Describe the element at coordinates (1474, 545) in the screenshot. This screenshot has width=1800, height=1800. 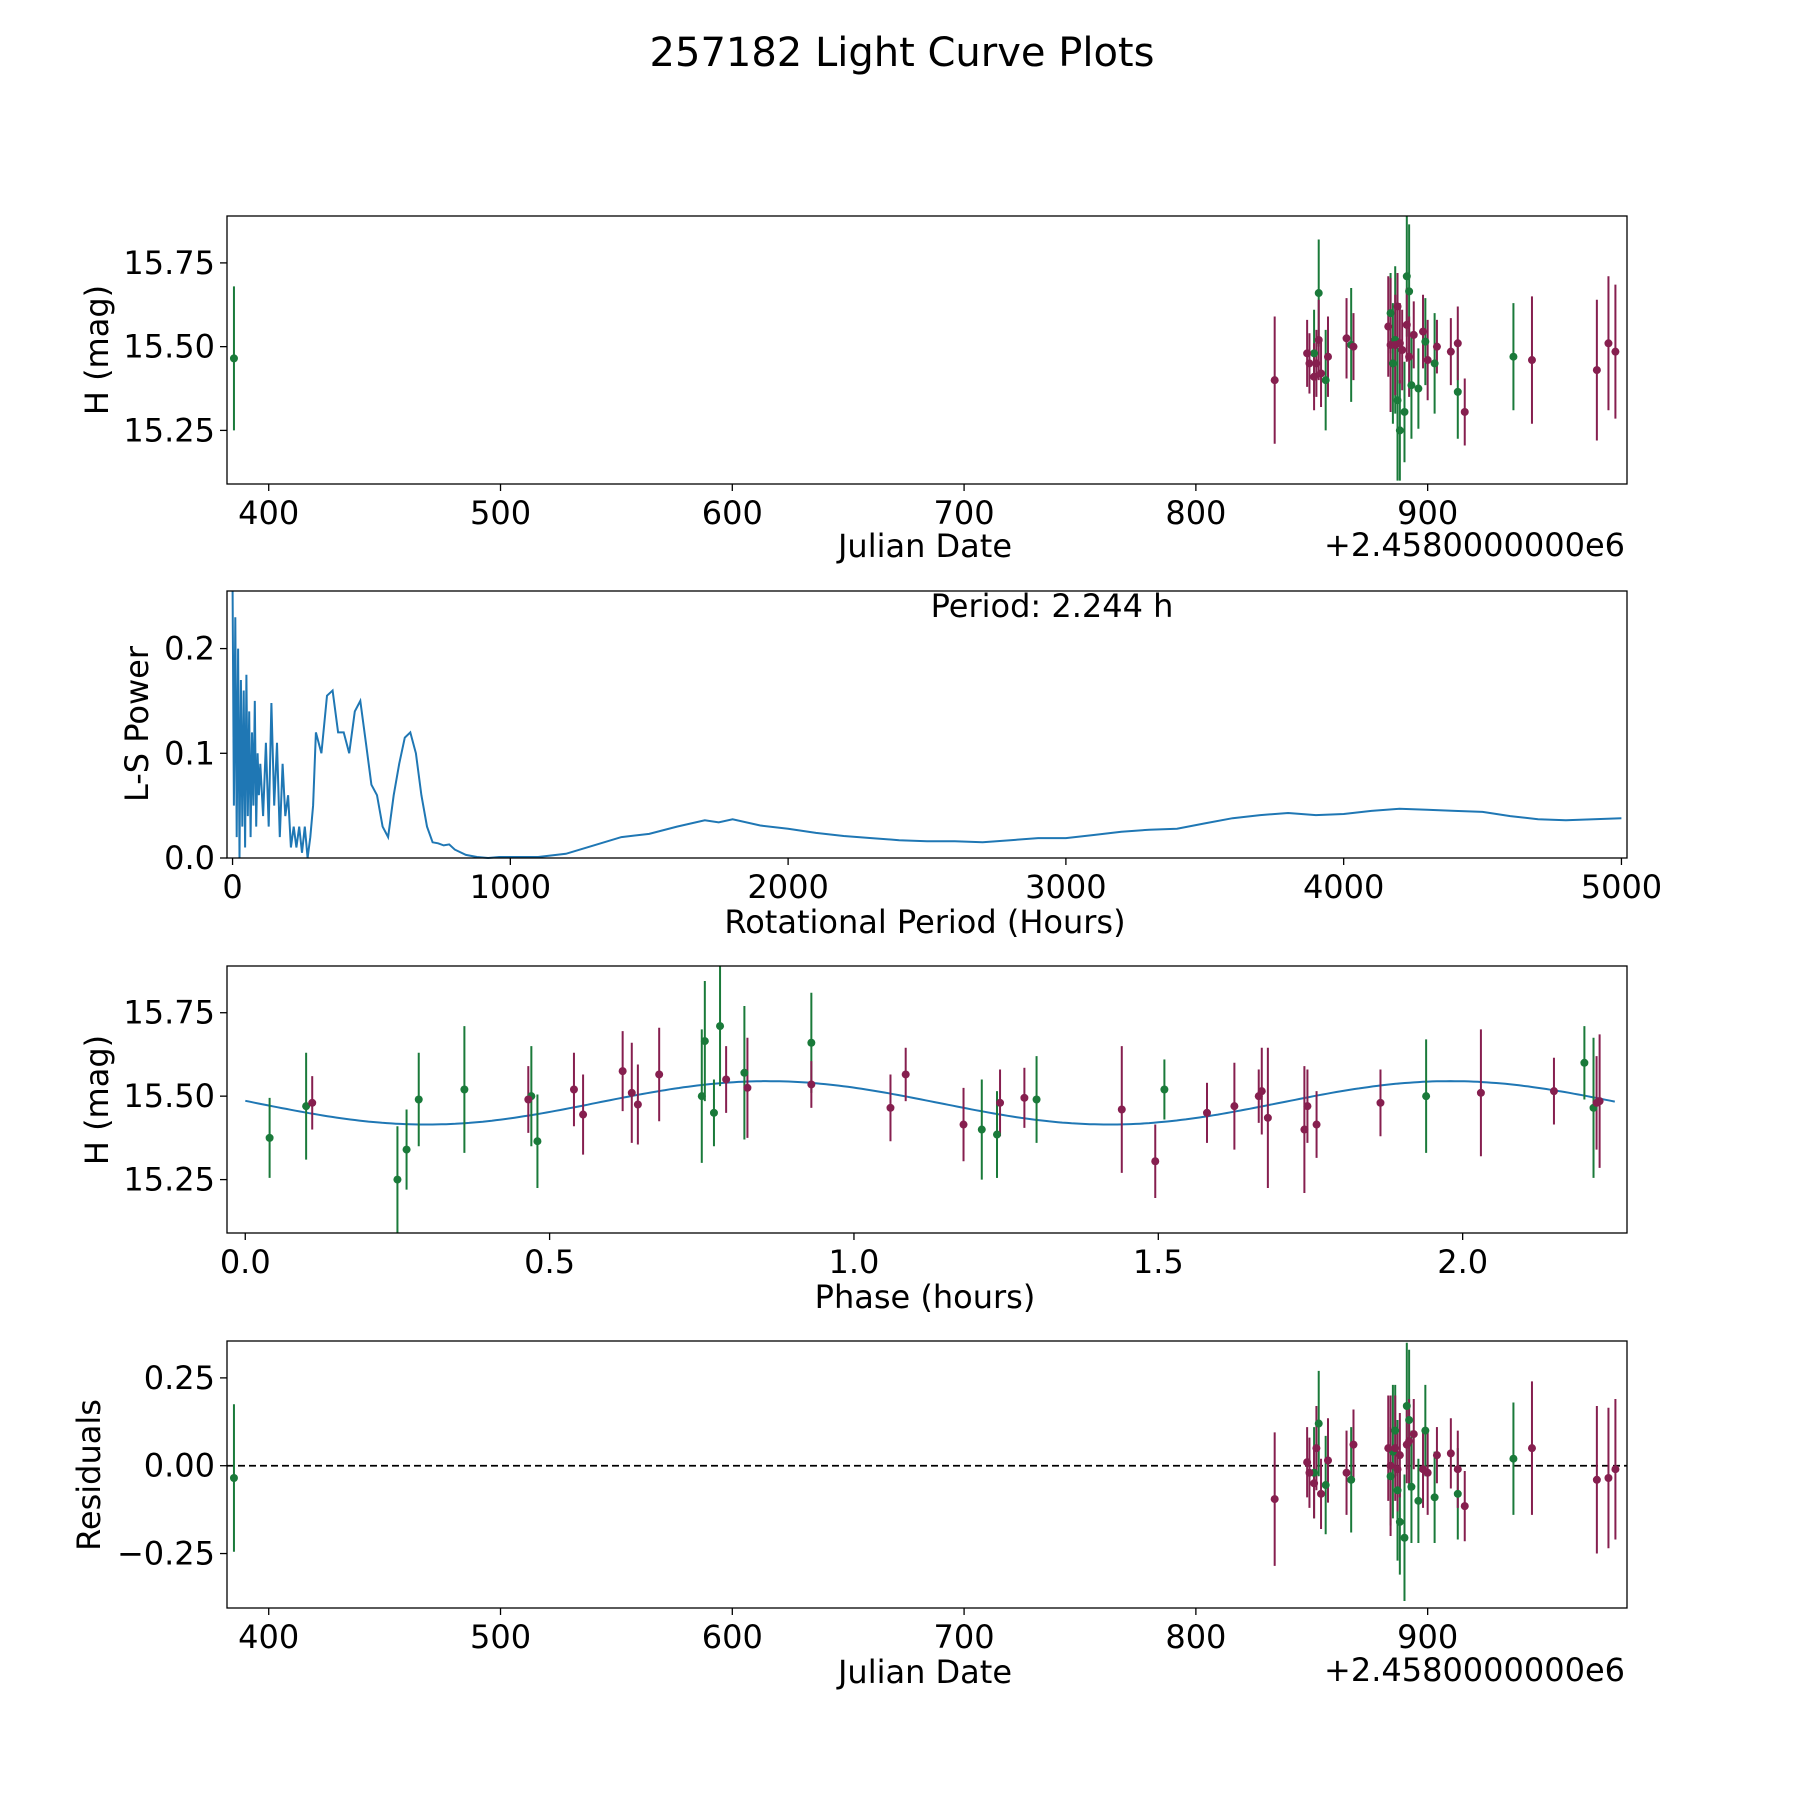
I see `lightcurve-offset-label: +2.4580000000e6` at that location.